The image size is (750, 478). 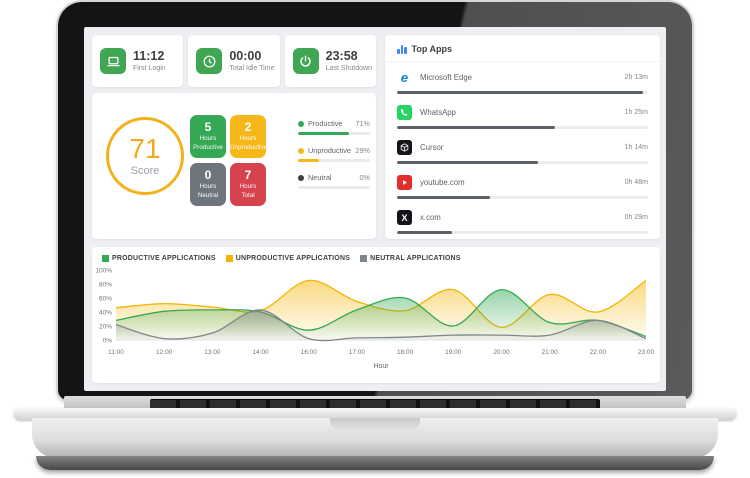 What do you see at coordinates (208, 127) in the screenshot?
I see `tile-value: 5` at bounding box center [208, 127].